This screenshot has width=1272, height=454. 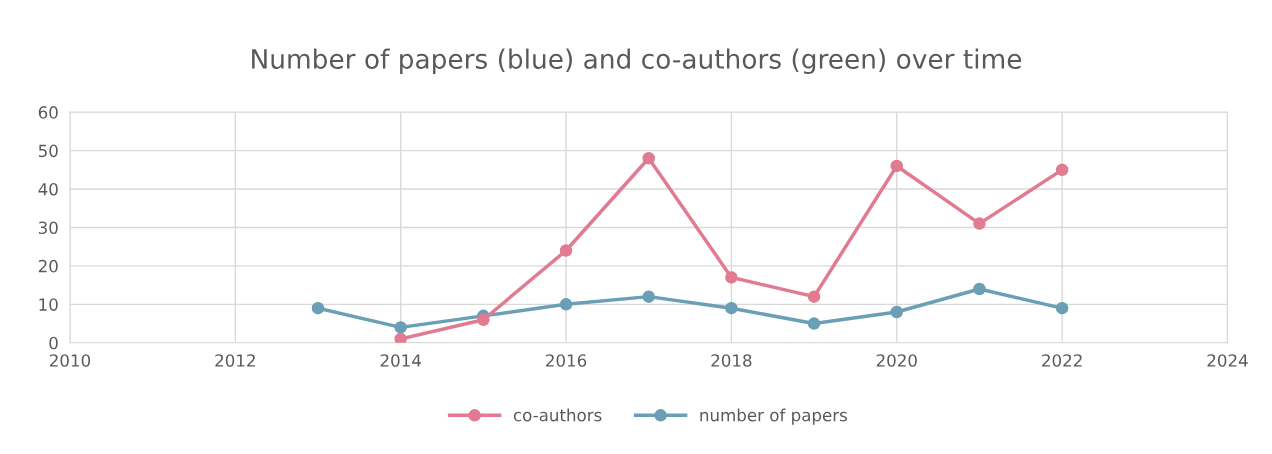 I want to click on legend-label: number of papers, so click(x=773, y=416).